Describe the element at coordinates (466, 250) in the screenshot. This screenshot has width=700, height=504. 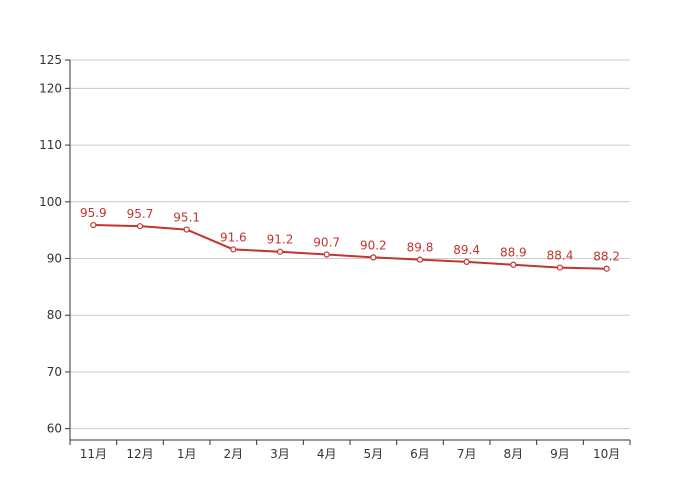
I see `data-label: 89.4` at that location.